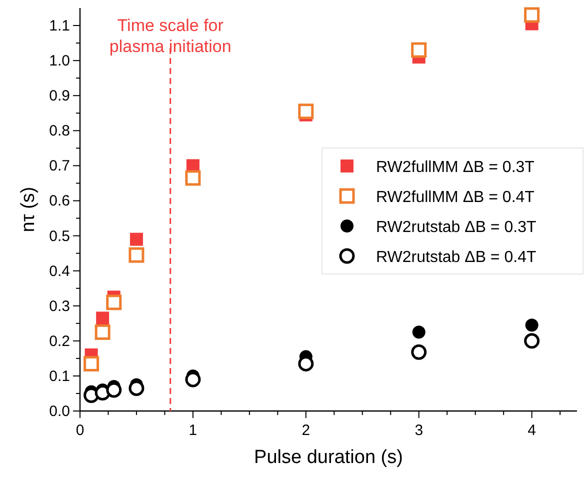 The height and width of the screenshot is (478, 587). Describe the element at coordinates (59, 411) in the screenshot. I see `y-tick-label: 0.0` at that location.